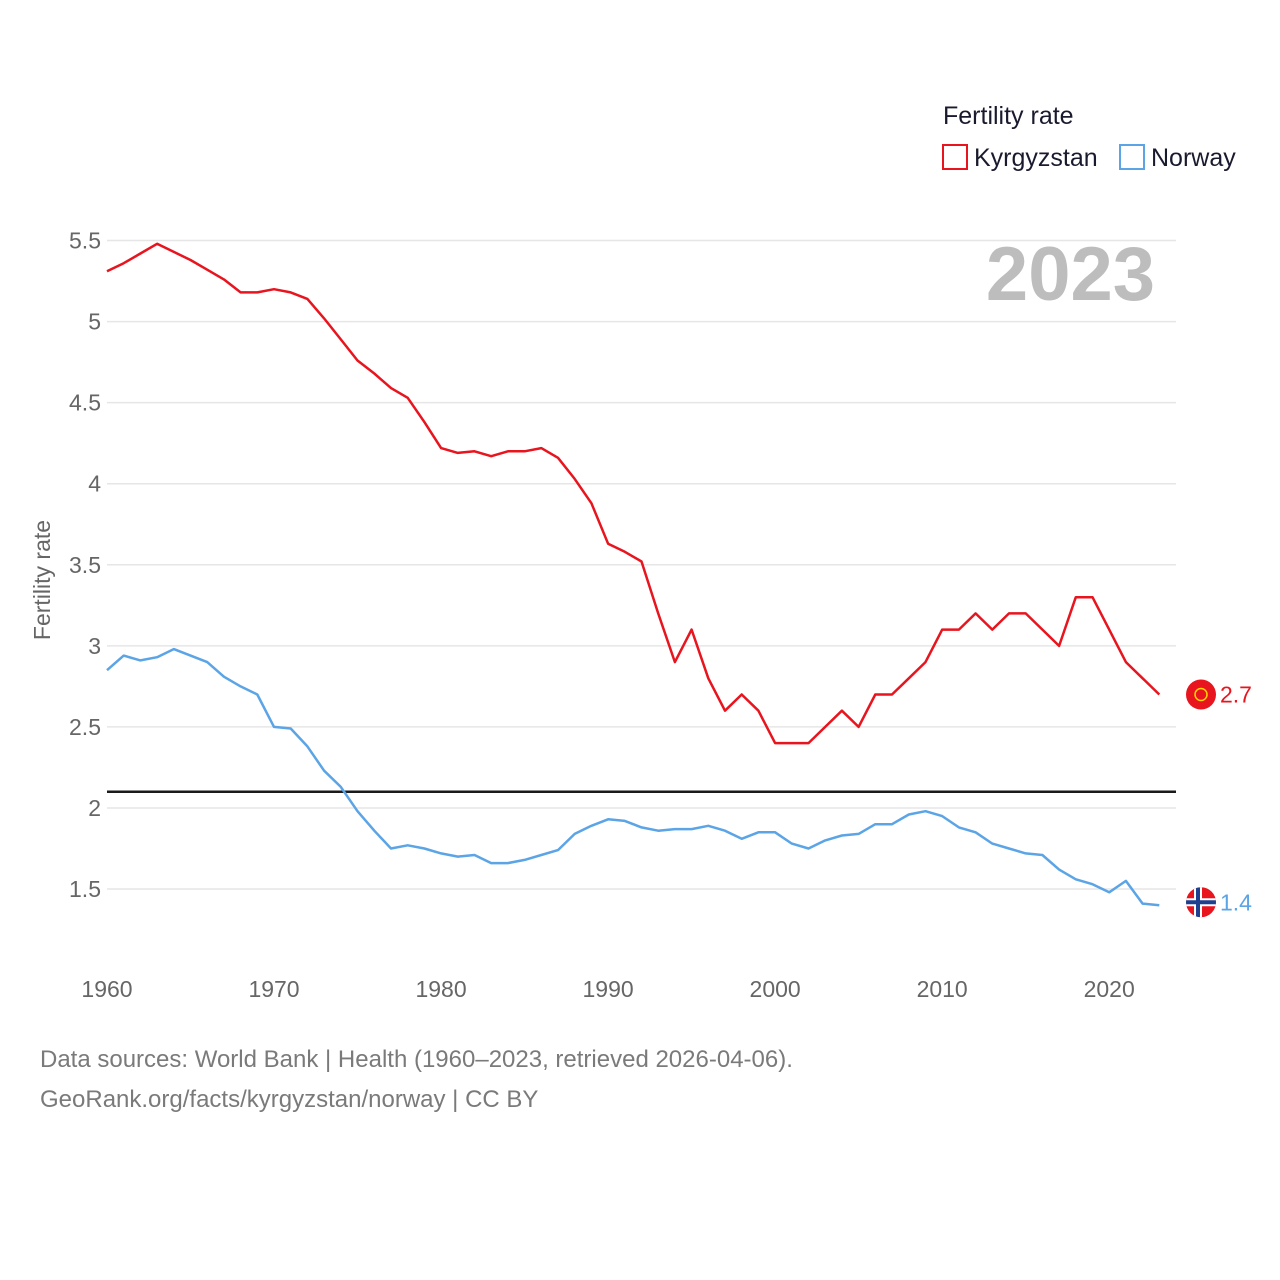  What do you see at coordinates (1219, 902) in the screenshot?
I see `end-marker-norway: 1.4` at bounding box center [1219, 902].